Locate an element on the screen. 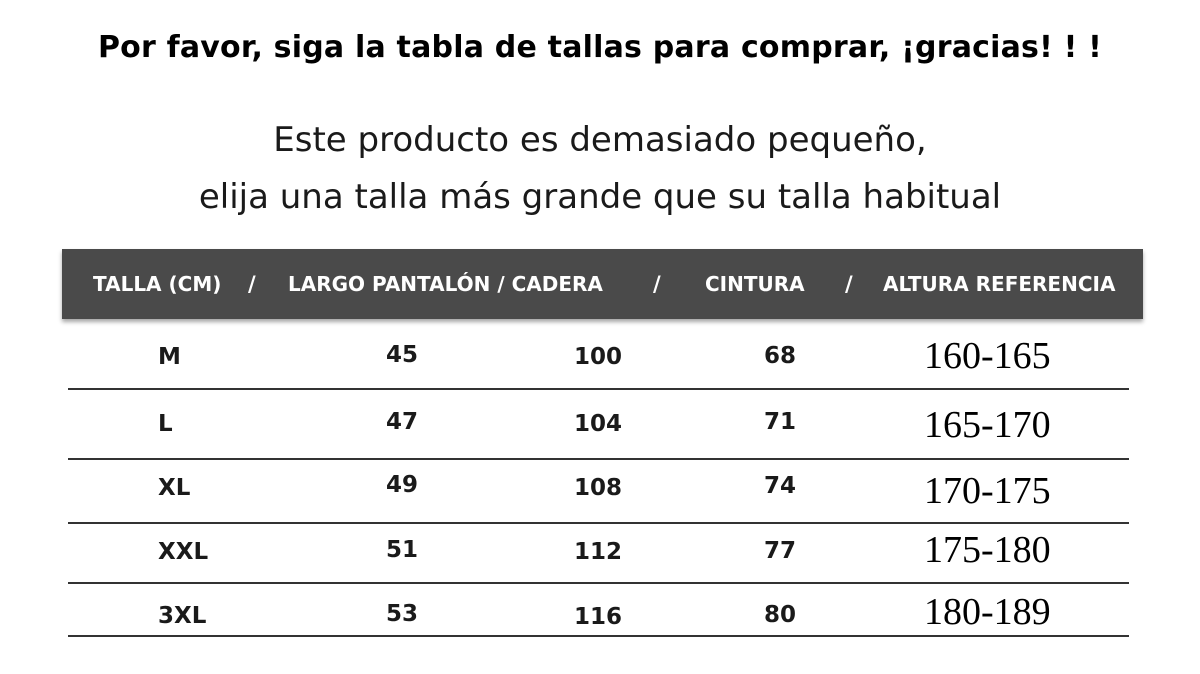 This screenshot has width=1200, height=674. table-row: 3XL 53 116 80 180-189 is located at coordinates (598, 616).